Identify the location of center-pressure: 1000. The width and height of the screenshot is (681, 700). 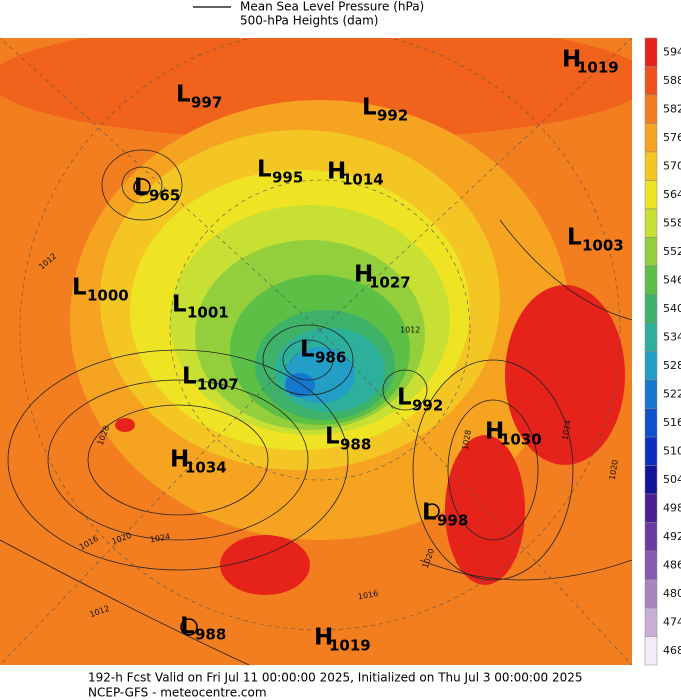
(108, 296).